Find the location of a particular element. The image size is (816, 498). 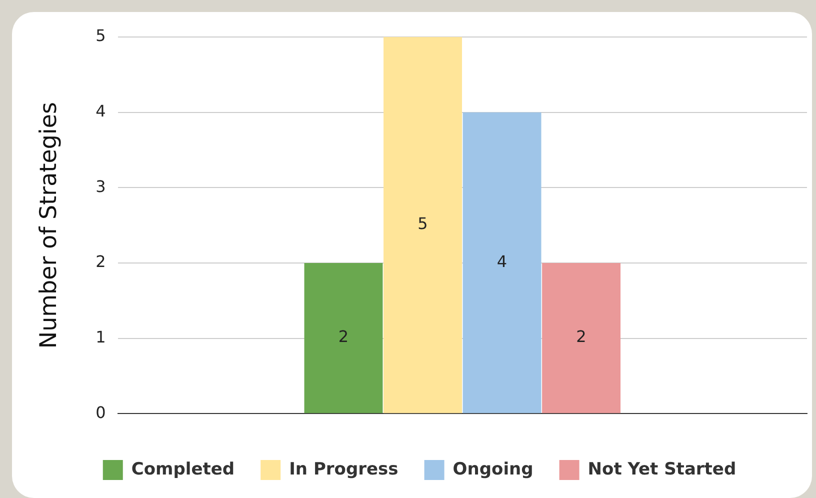

y-tick-label: 2 is located at coordinates (101, 262).